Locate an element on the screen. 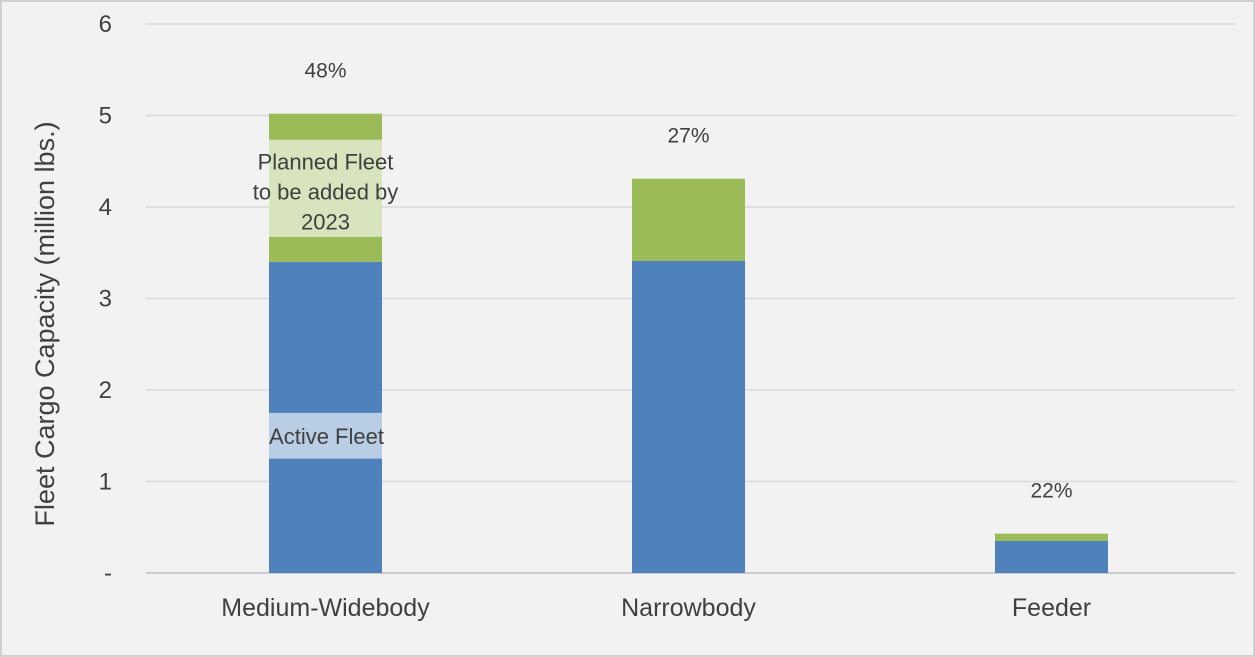 The image size is (1255, 657). y-tick-label: 2 is located at coordinates (105, 390).